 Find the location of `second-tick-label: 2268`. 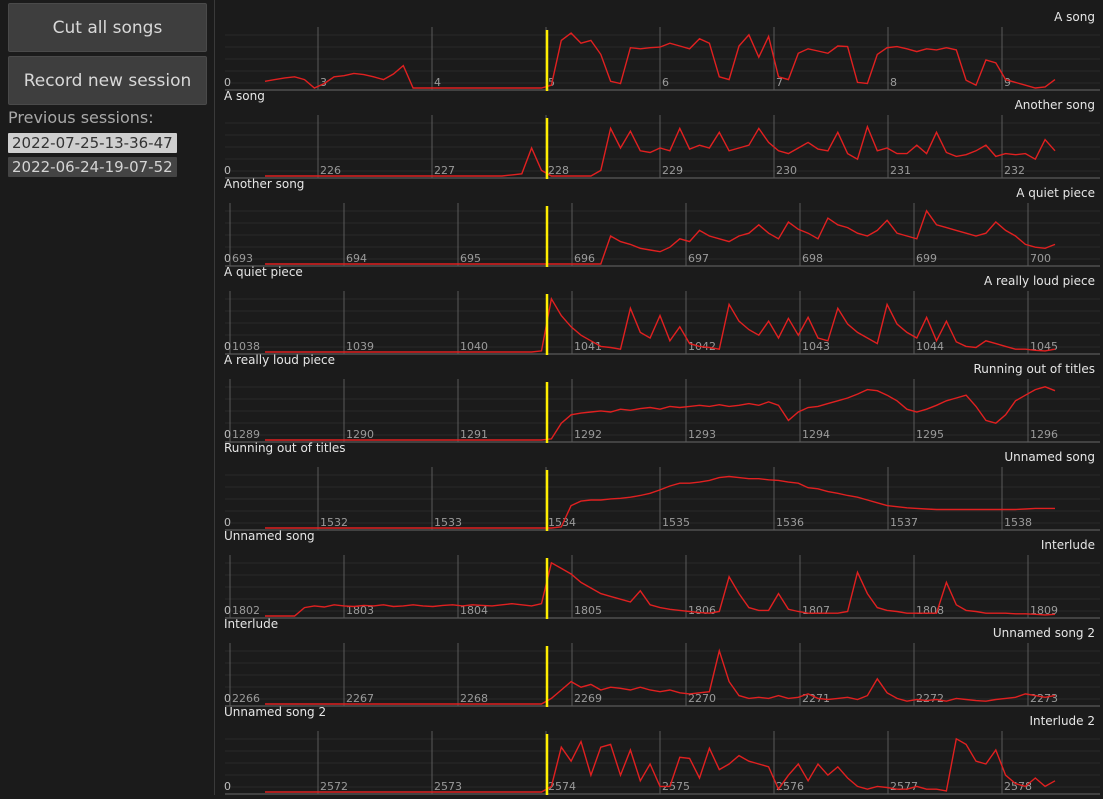

second-tick-label: 2268 is located at coordinates (474, 698).